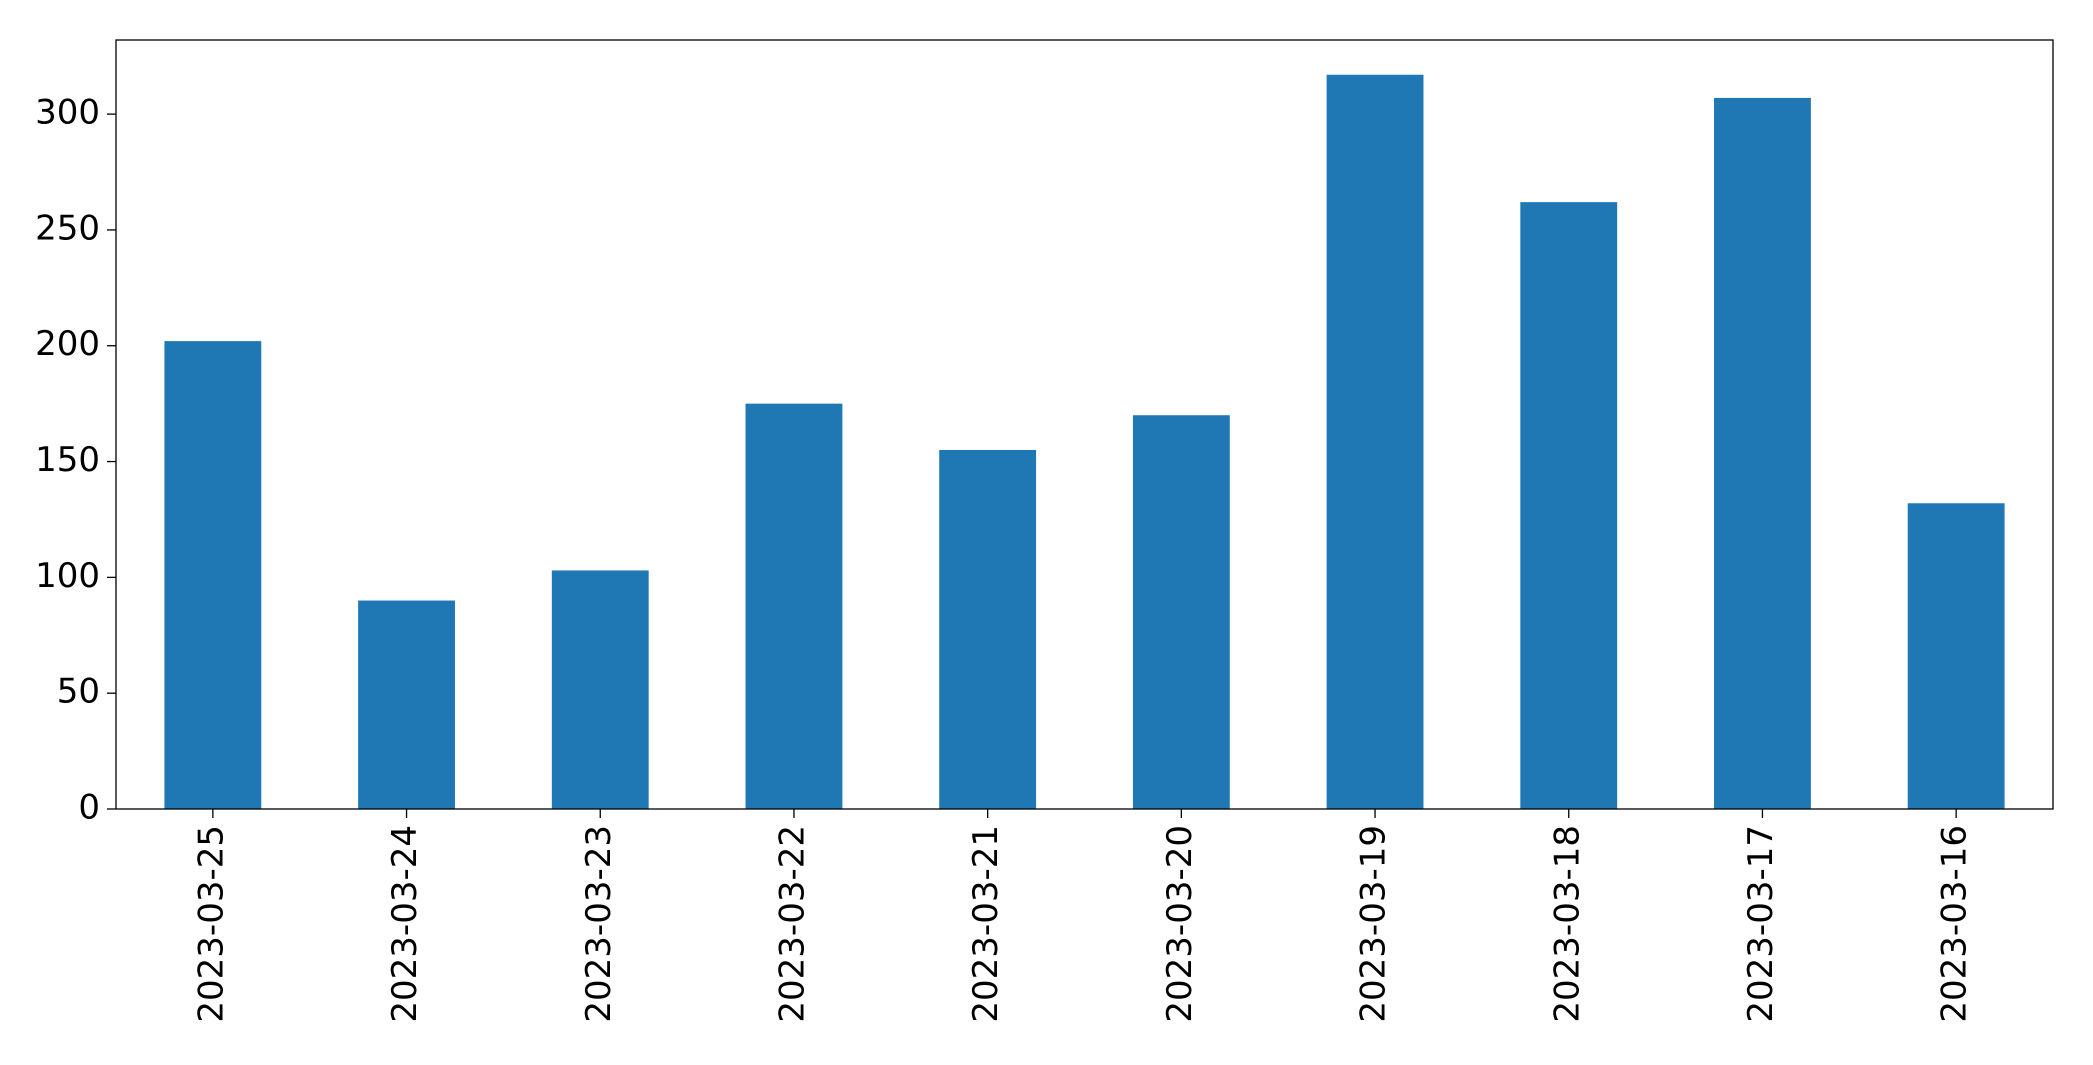  What do you see at coordinates (67, 228) in the screenshot?
I see `y-tick-label: 250` at bounding box center [67, 228].